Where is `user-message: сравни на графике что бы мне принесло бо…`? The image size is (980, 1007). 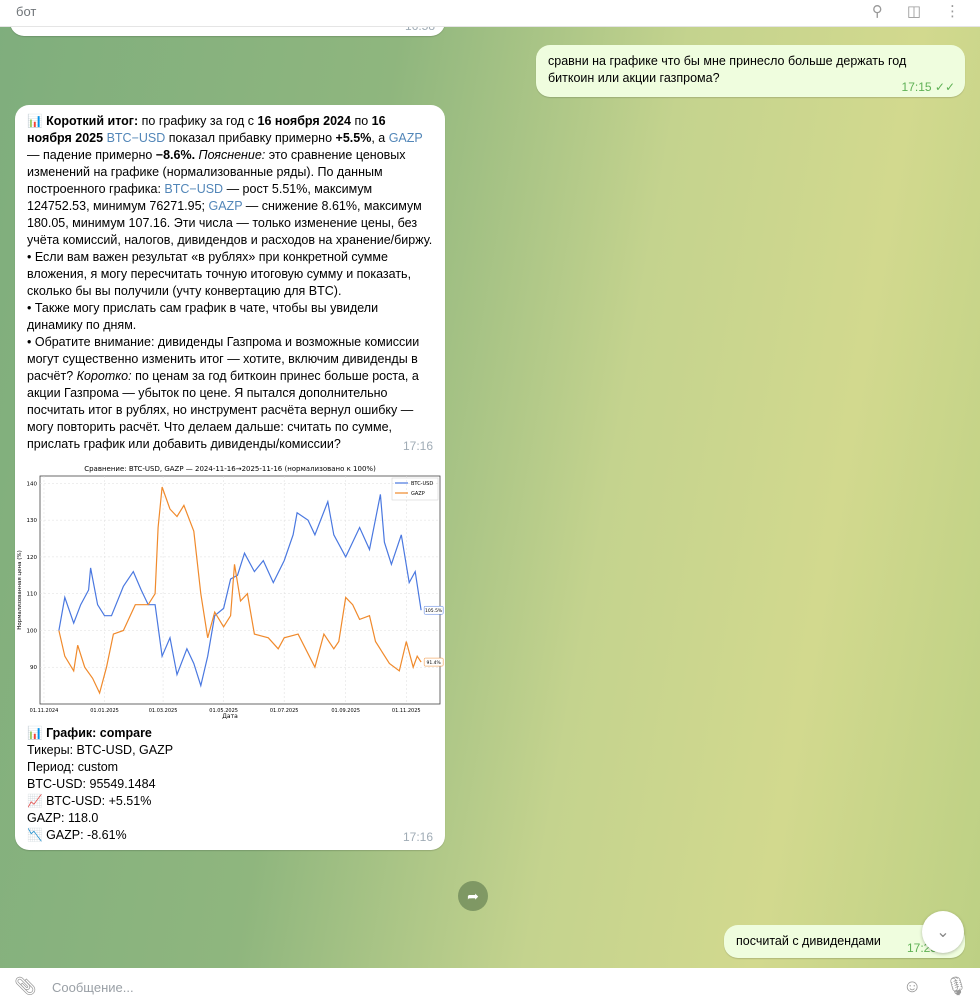 user-message: сравни на графике что бы мне принесло бо… is located at coordinates (750, 71).